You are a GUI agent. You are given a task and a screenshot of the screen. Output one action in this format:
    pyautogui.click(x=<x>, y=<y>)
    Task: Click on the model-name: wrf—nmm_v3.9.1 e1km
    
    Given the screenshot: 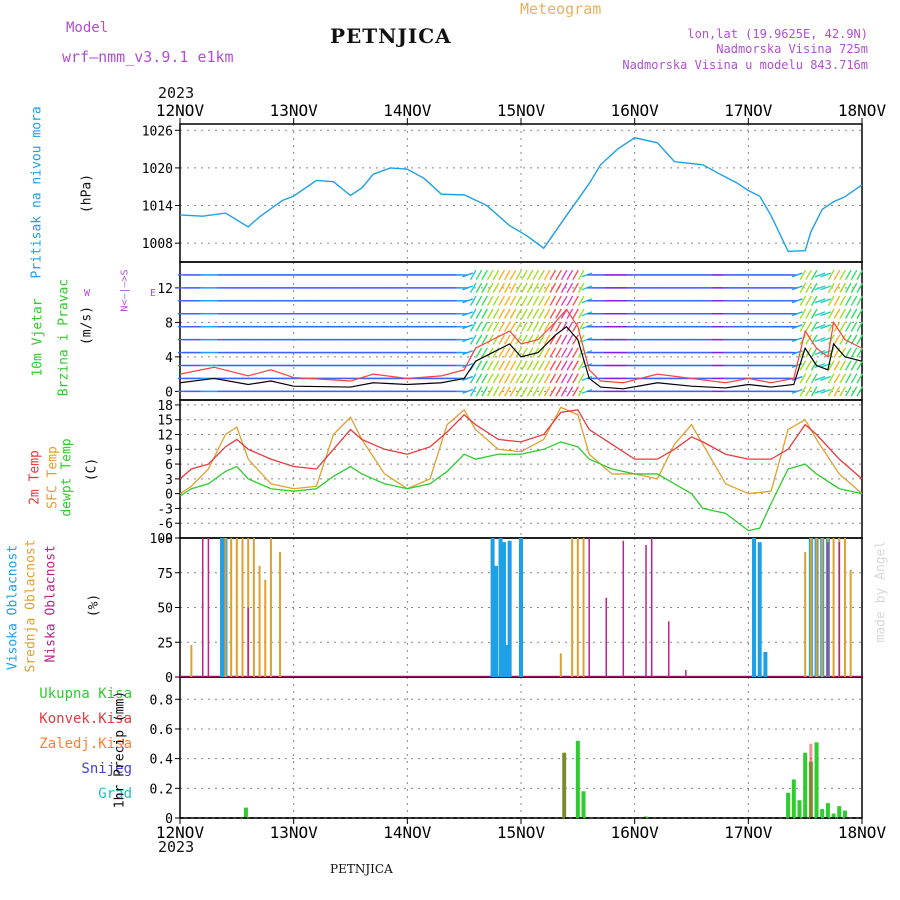 What is the action you would take?
    pyautogui.click(x=148, y=57)
    